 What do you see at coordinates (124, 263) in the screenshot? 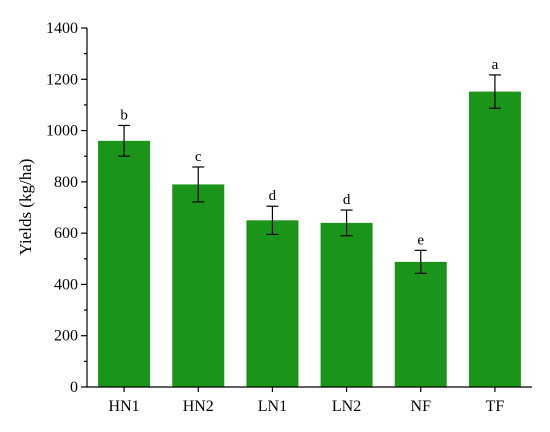
I see `bar-hn1` at bounding box center [124, 263].